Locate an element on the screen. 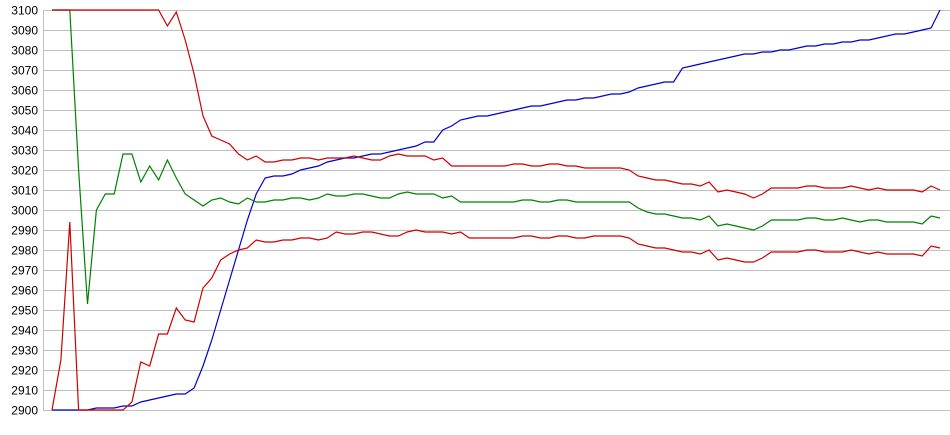  y-tick-label: 3040 is located at coordinates (24, 131).